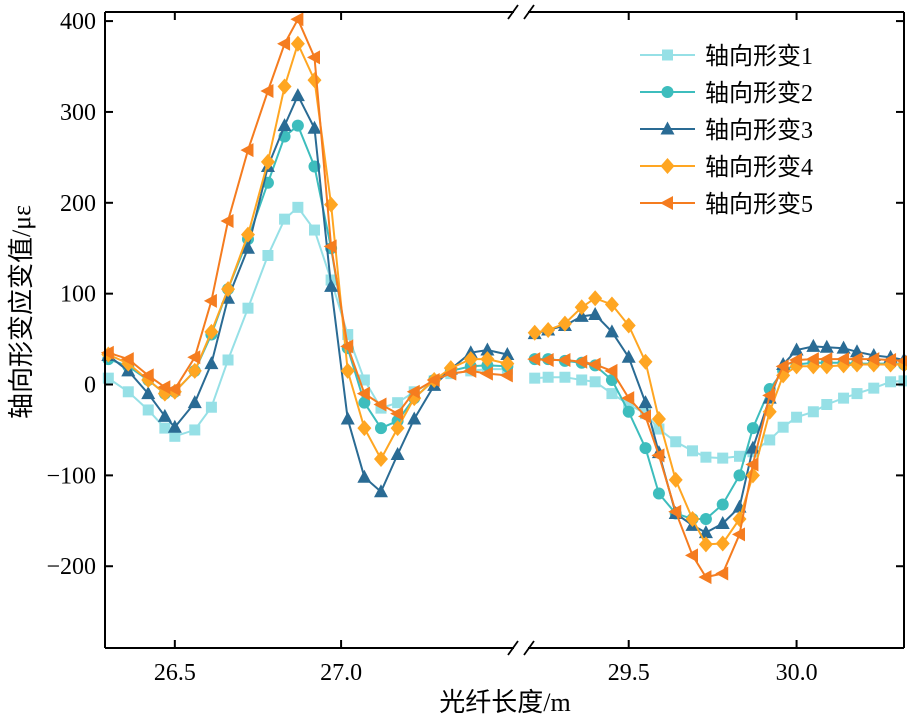  Describe the element at coordinates (629, 673) in the screenshot. I see `x-tick-label: 29.5` at that location.